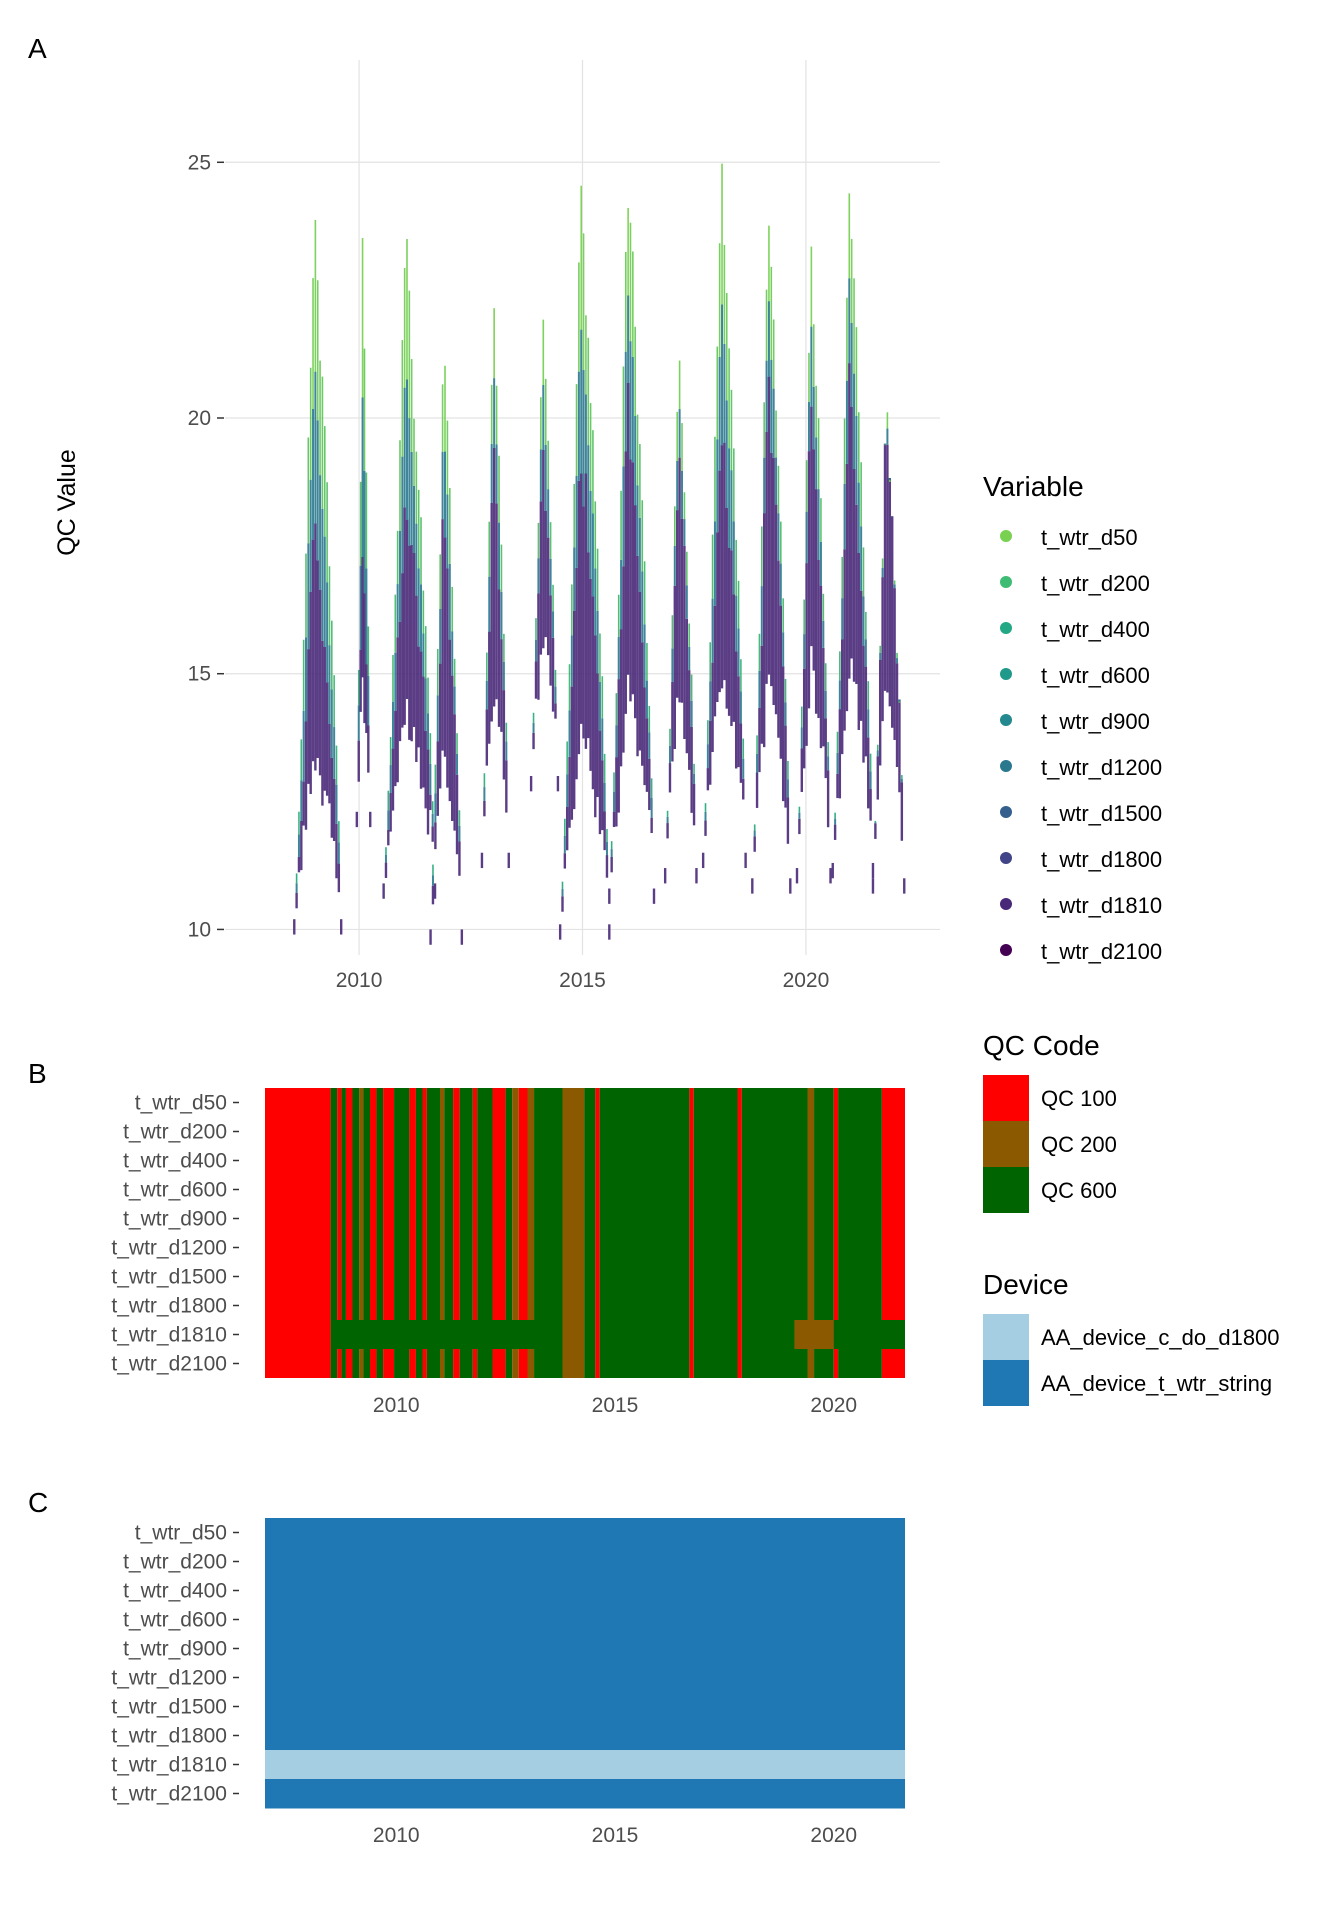 The image size is (1344, 1920). Describe the element at coordinates (1050, 1121) in the screenshot. I see `qc-code-legend: QC Code QC 100 QC 200 QC 600` at that location.